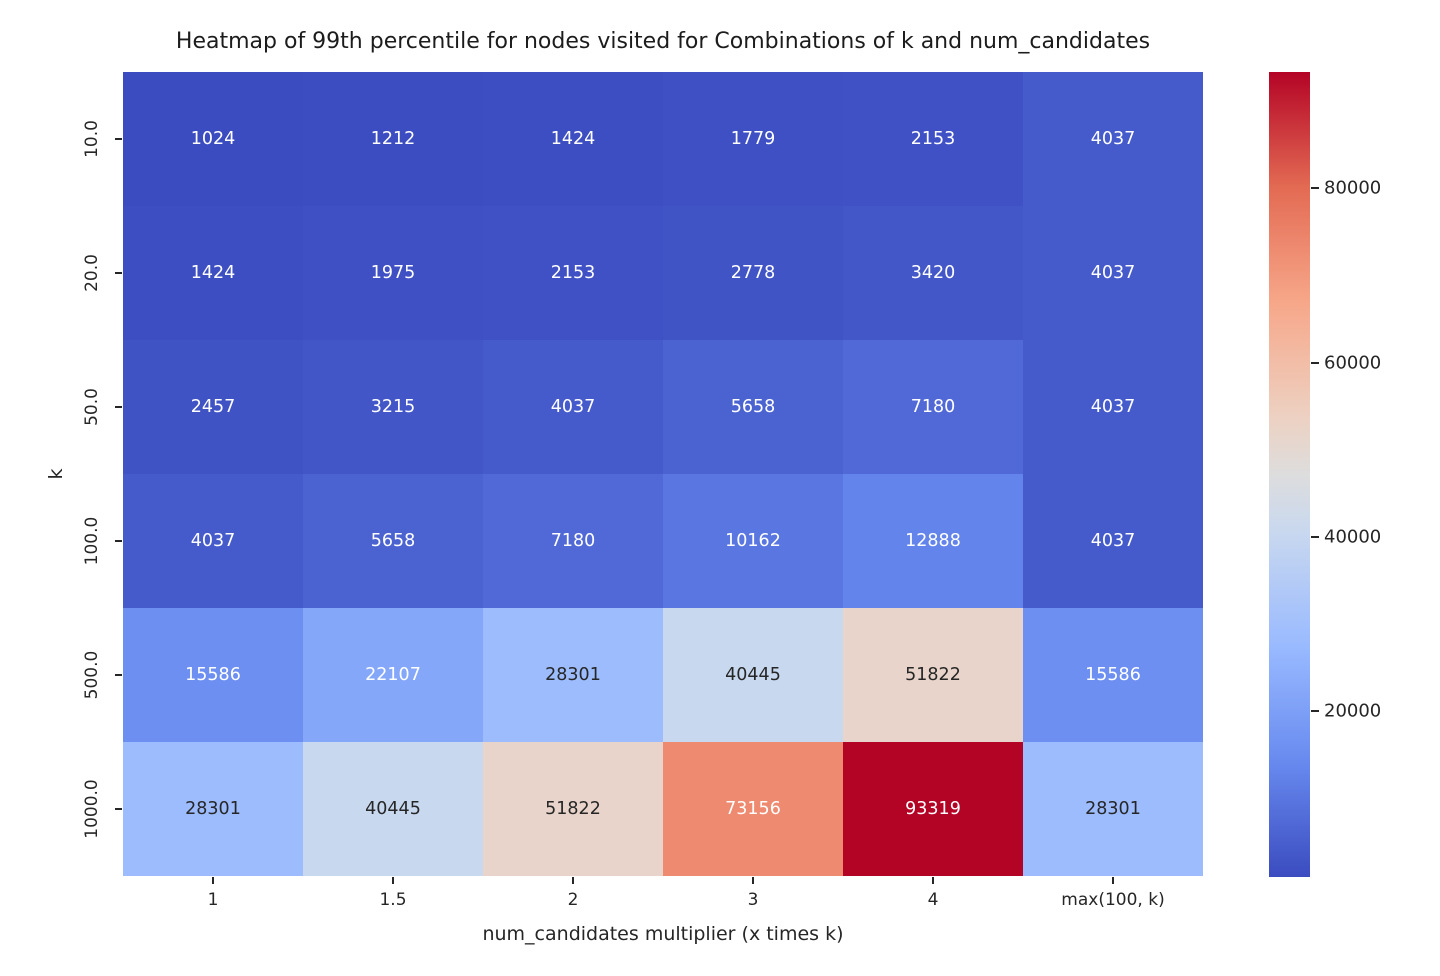  What do you see at coordinates (1353, 363) in the screenshot?
I see `colorbar-tick-label: 60000` at bounding box center [1353, 363].